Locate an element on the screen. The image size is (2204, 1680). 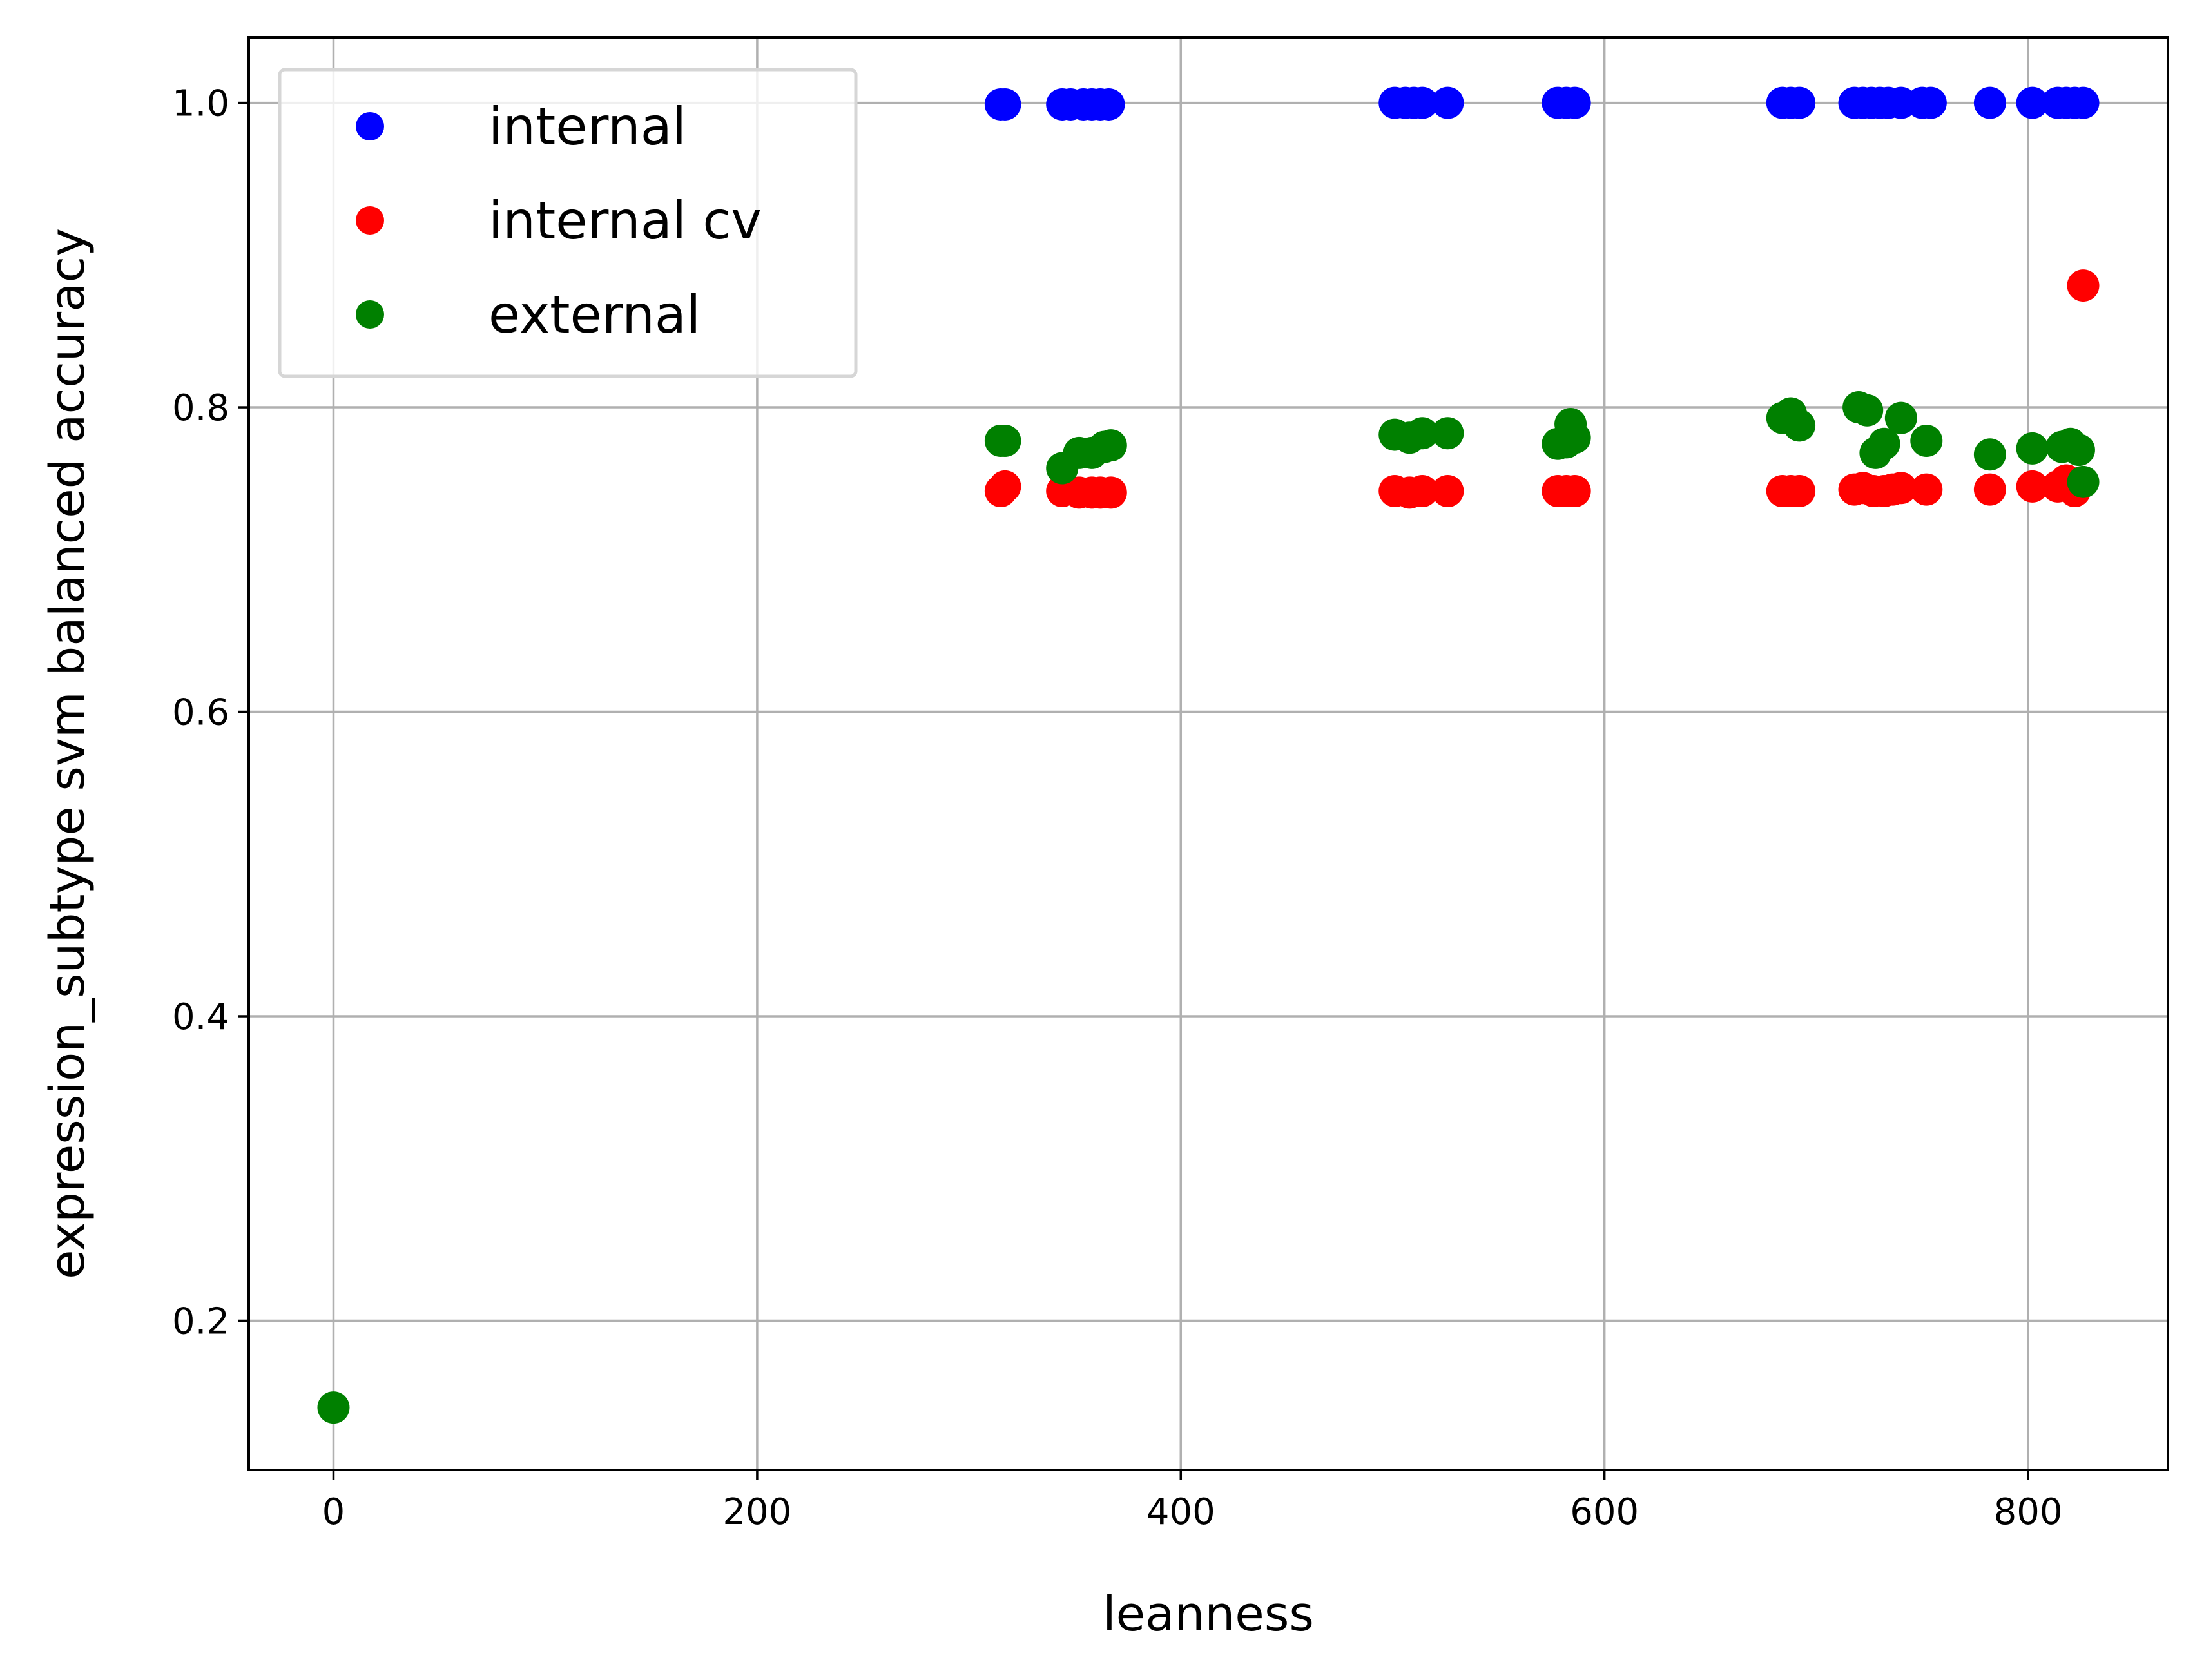
y-tick-label: 0.2 is located at coordinates (200, 1321).